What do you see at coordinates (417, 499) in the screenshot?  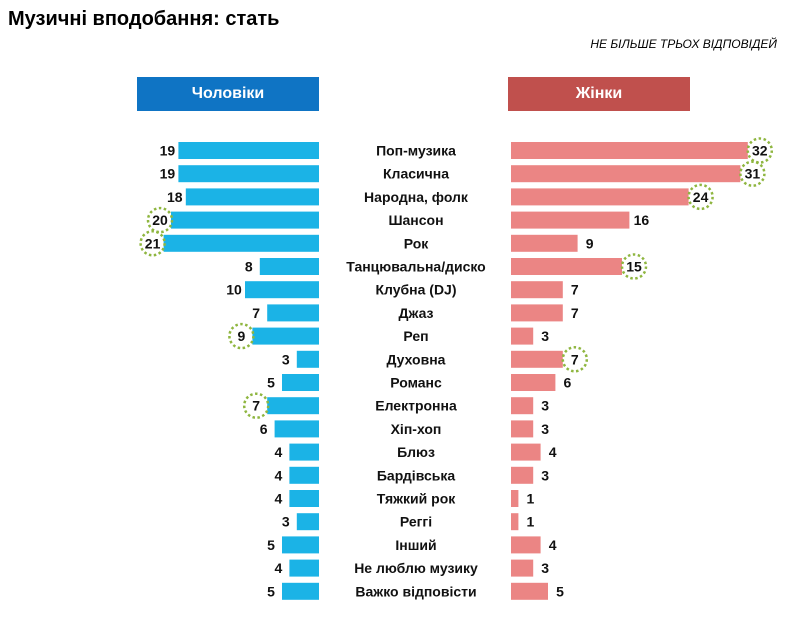 I see `category-label: Тяжкий рок` at bounding box center [417, 499].